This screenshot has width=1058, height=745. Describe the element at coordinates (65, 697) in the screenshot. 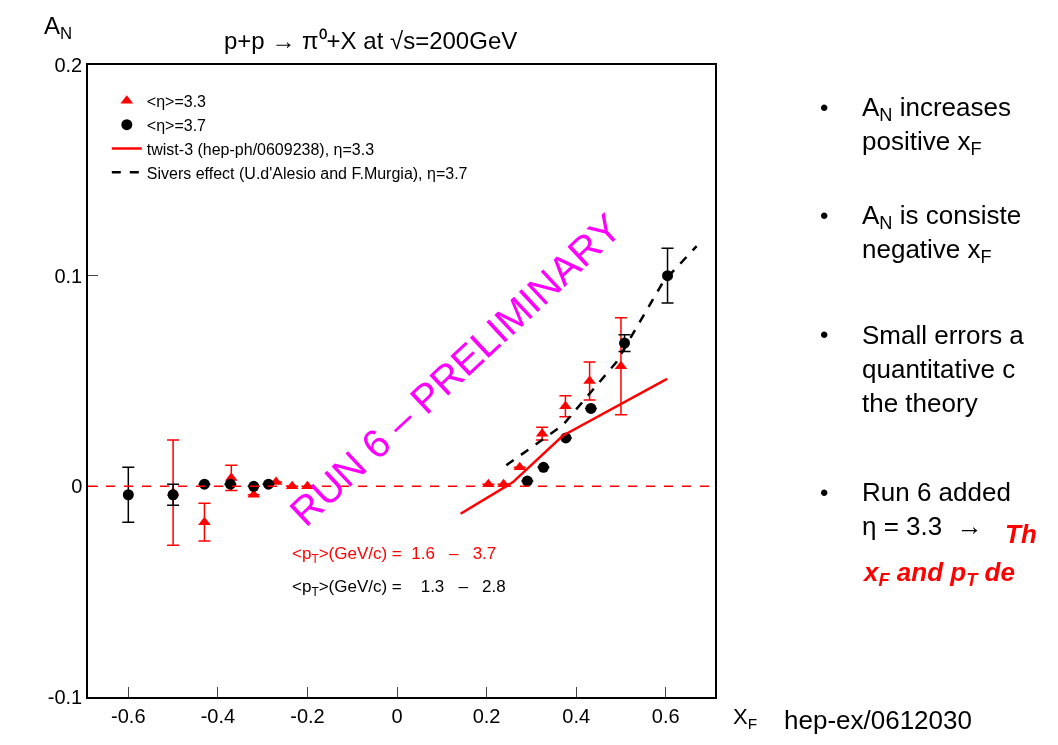

I see `y-tick-label: -0.1` at that location.